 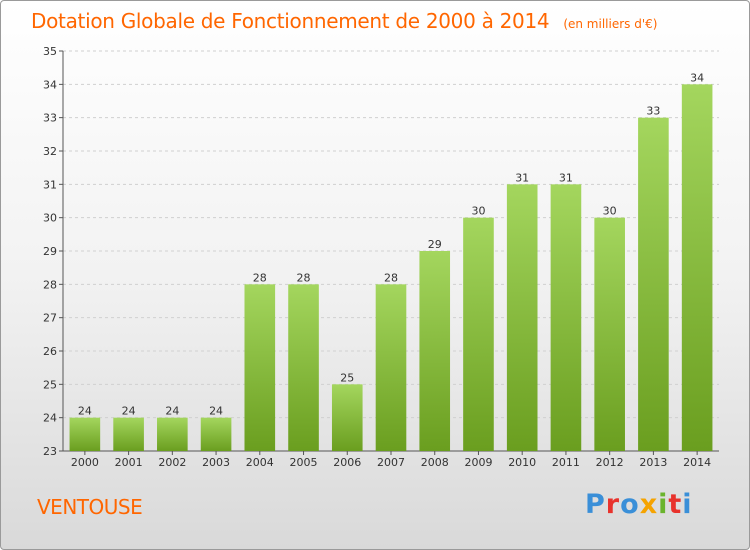 What do you see at coordinates (50, 218) in the screenshot?
I see `y-tick-label: 30` at bounding box center [50, 218].